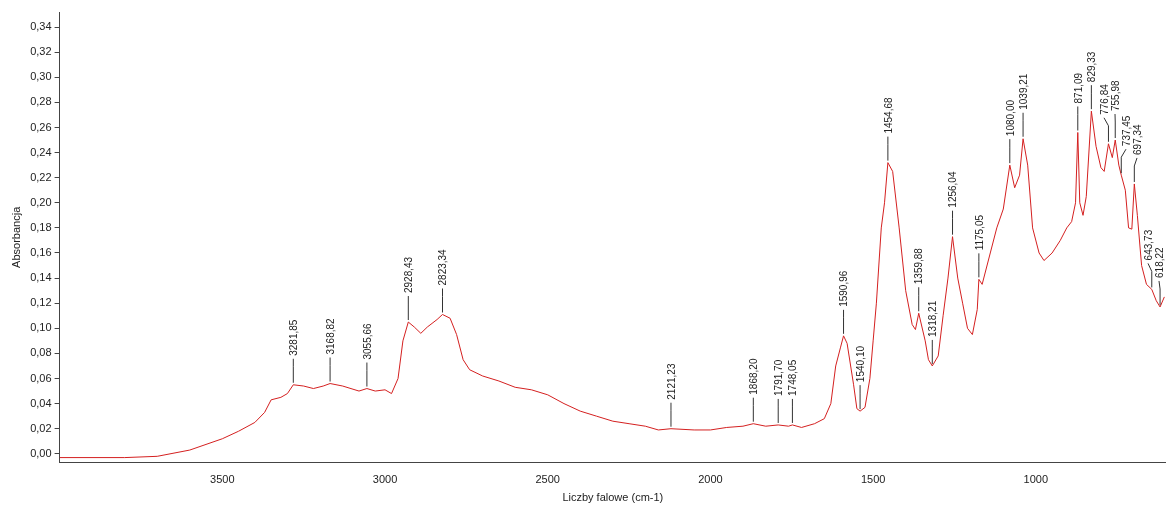 The image size is (1166, 507). Describe the element at coordinates (41, 126) in the screenshot. I see `y-tick-label: 0,26` at that location.